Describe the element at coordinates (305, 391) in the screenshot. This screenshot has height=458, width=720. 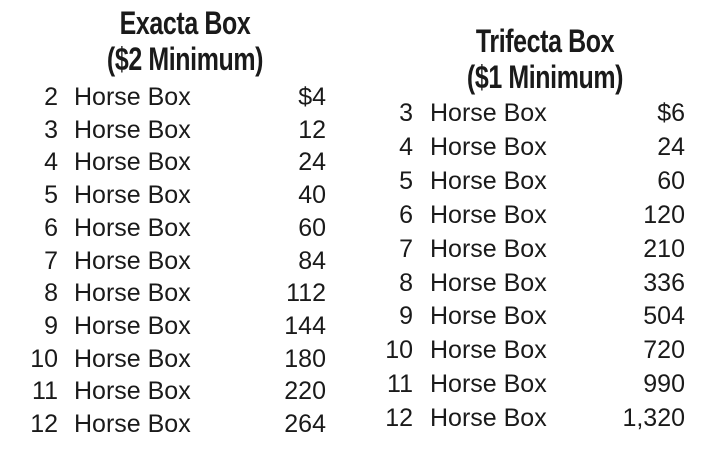
I see `box-cost: 220` at that location.